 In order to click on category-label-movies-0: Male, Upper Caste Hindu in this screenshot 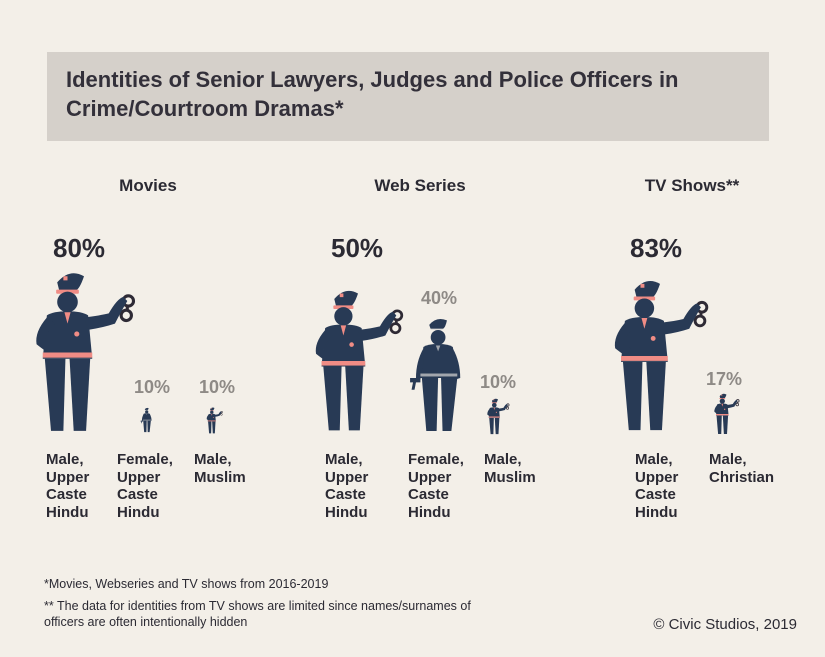, I will do `click(68, 486)`.